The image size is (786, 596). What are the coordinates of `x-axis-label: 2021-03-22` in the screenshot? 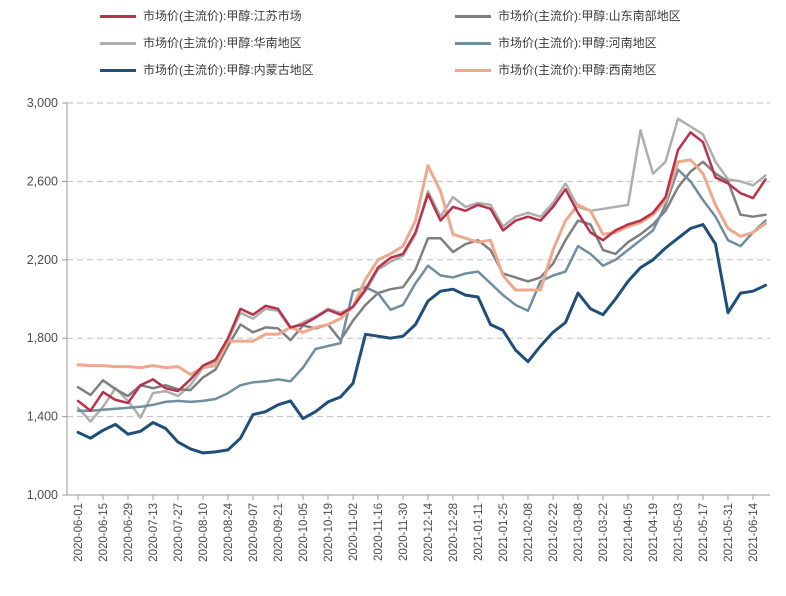 It's located at (604, 532).